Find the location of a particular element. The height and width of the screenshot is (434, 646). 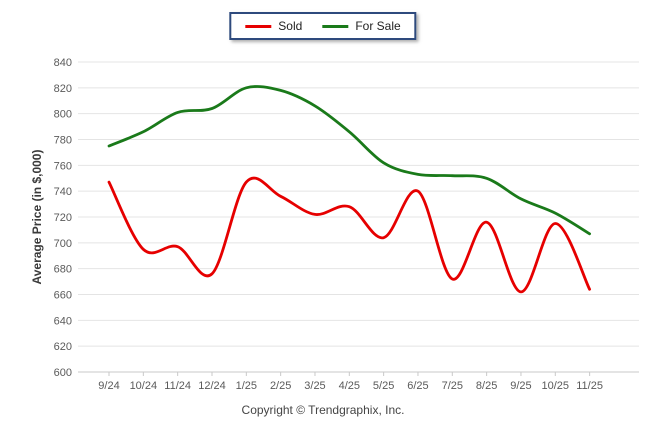

y-axis-title: Average Price (in $,000) is located at coordinates (37, 217).